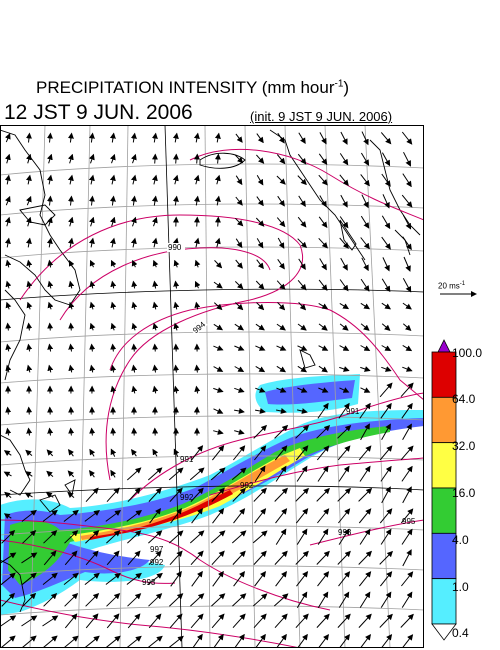  What do you see at coordinates (444, 346) in the screenshot?
I see `colorbar-overflow-triangle` at bounding box center [444, 346].